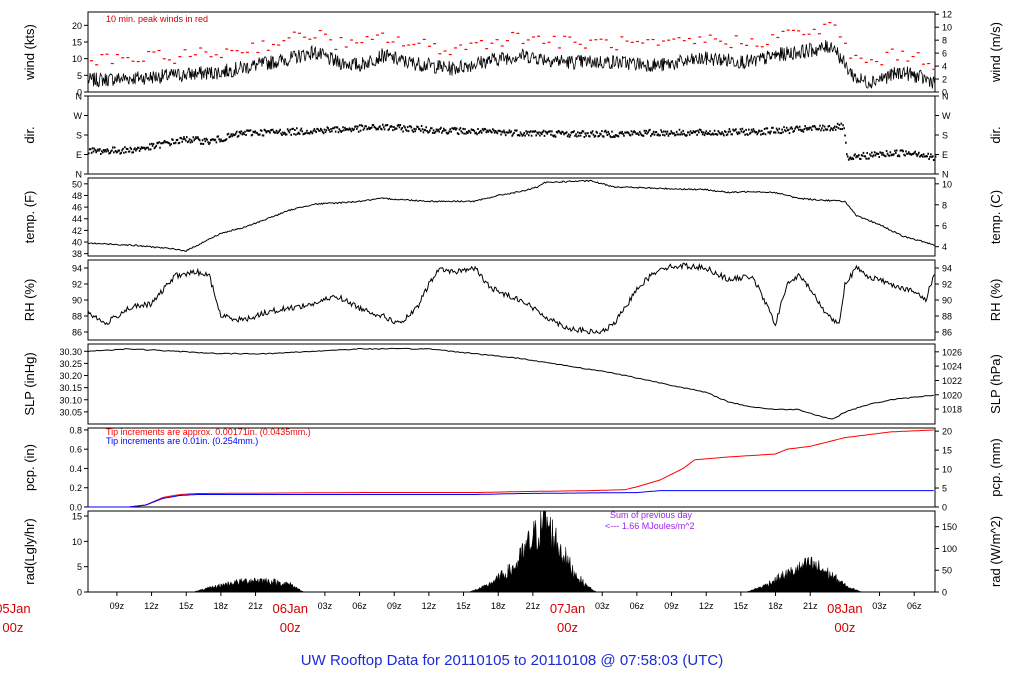 The image size is (1024, 700). What do you see at coordinates (77, 301) in the screenshot?
I see `rh-left-tick-label: 90` at bounding box center [77, 301].